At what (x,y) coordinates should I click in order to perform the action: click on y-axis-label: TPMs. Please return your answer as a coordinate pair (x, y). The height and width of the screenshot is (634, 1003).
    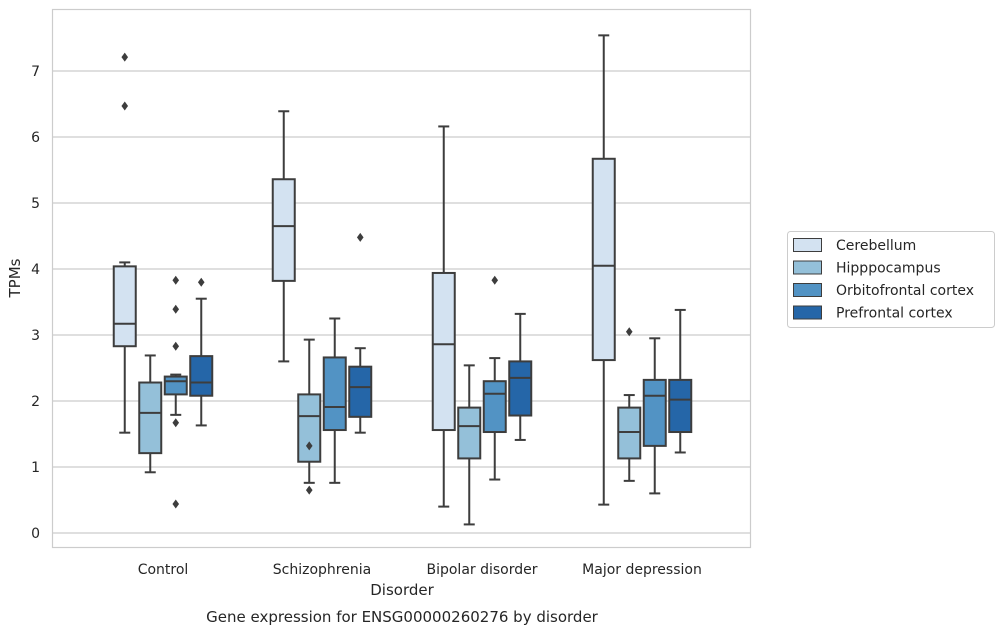
    Looking at the image, I should click on (15, 278).